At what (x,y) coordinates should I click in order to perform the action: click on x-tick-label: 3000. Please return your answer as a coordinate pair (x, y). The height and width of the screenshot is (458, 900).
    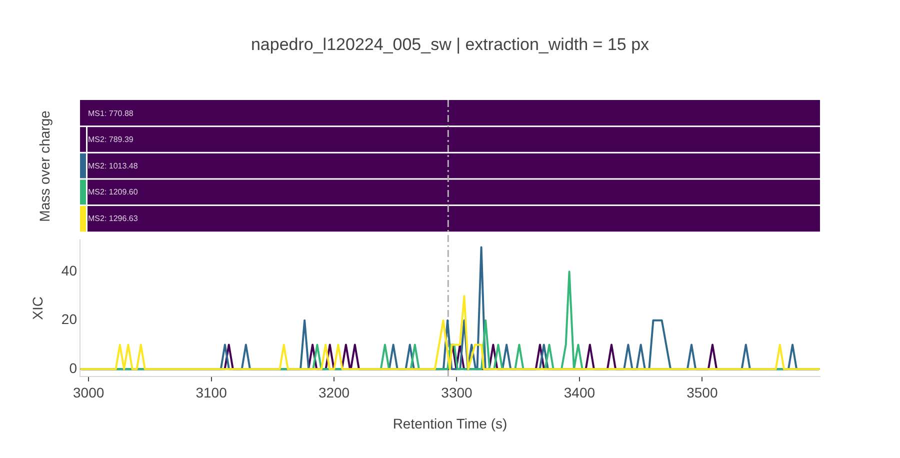
    Looking at the image, I should click on (88, 392).